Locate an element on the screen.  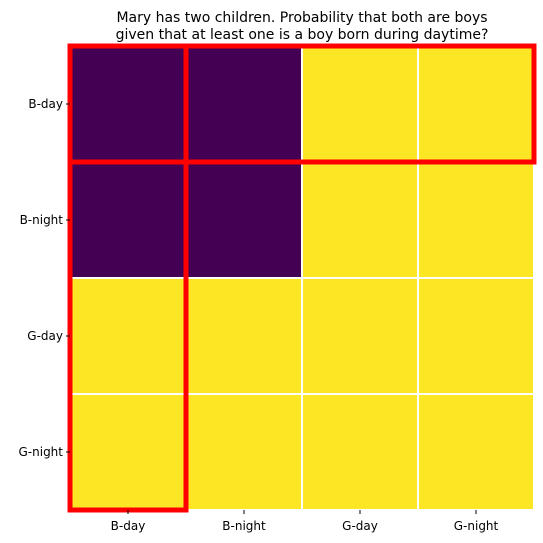
y-tick-label: G-day is located at coordinates (45, 336).